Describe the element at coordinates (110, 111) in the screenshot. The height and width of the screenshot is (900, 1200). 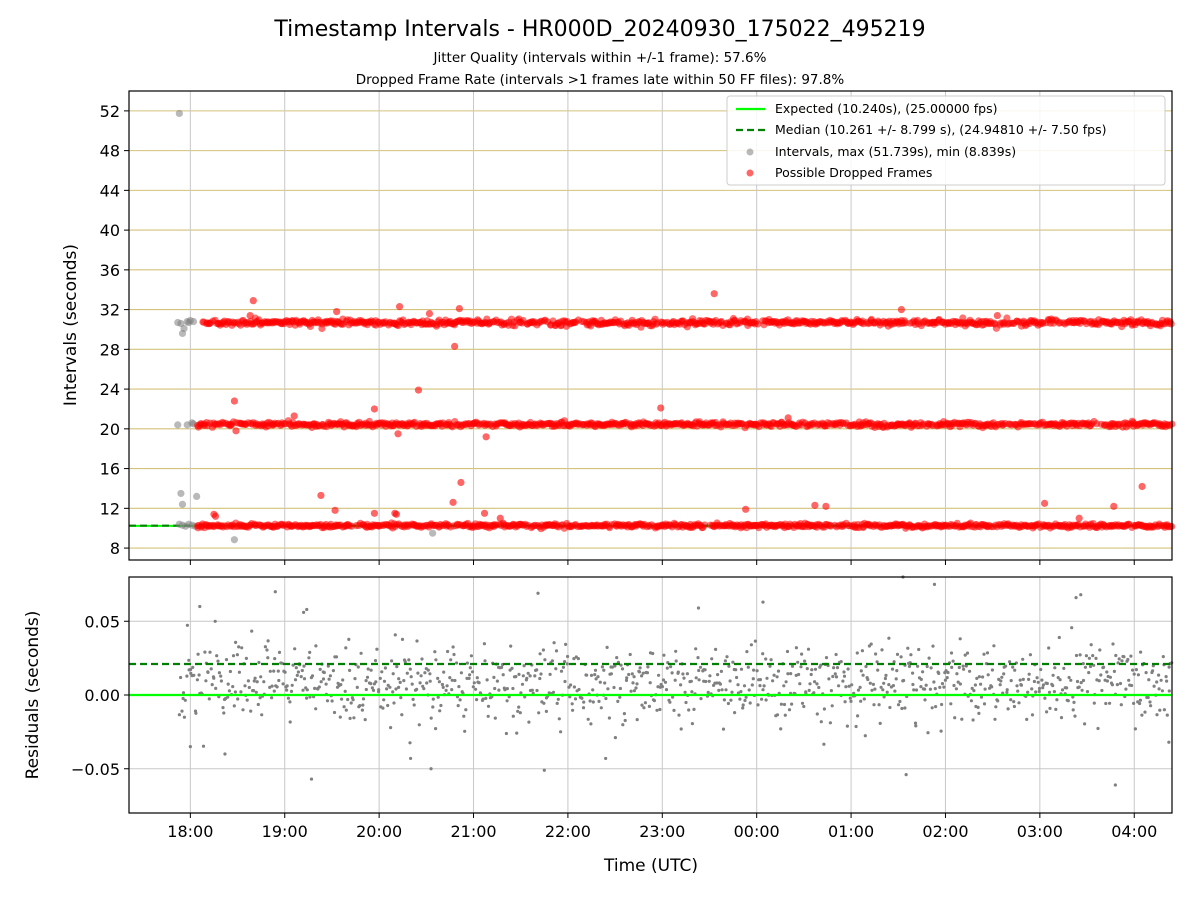
I see `intervals-y-tick-label: 52` at that location.